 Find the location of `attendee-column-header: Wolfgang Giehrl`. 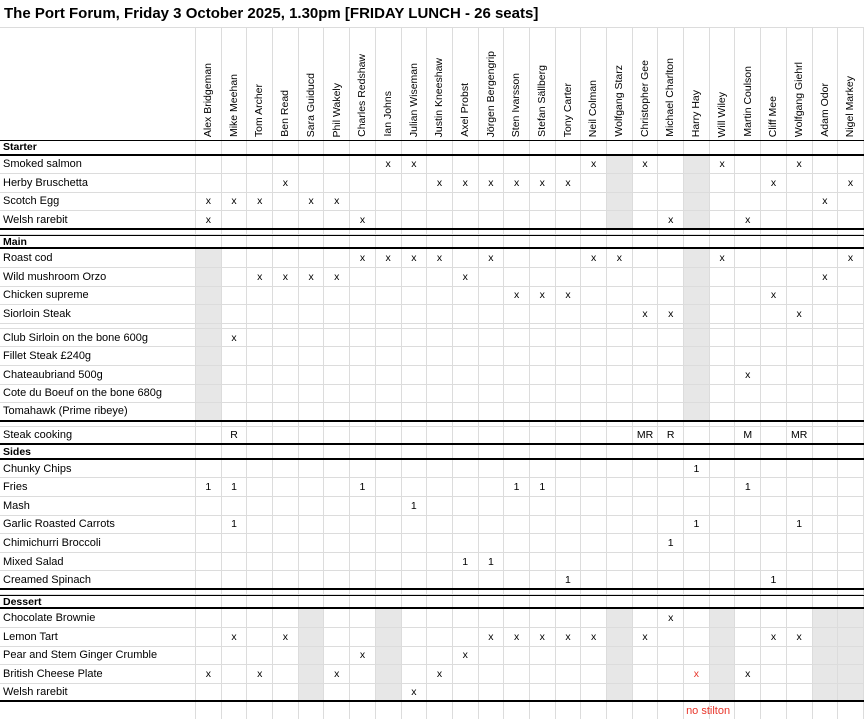

attendee-column-header: Wolfgang Giehrl is located at coordinates (800, 84).